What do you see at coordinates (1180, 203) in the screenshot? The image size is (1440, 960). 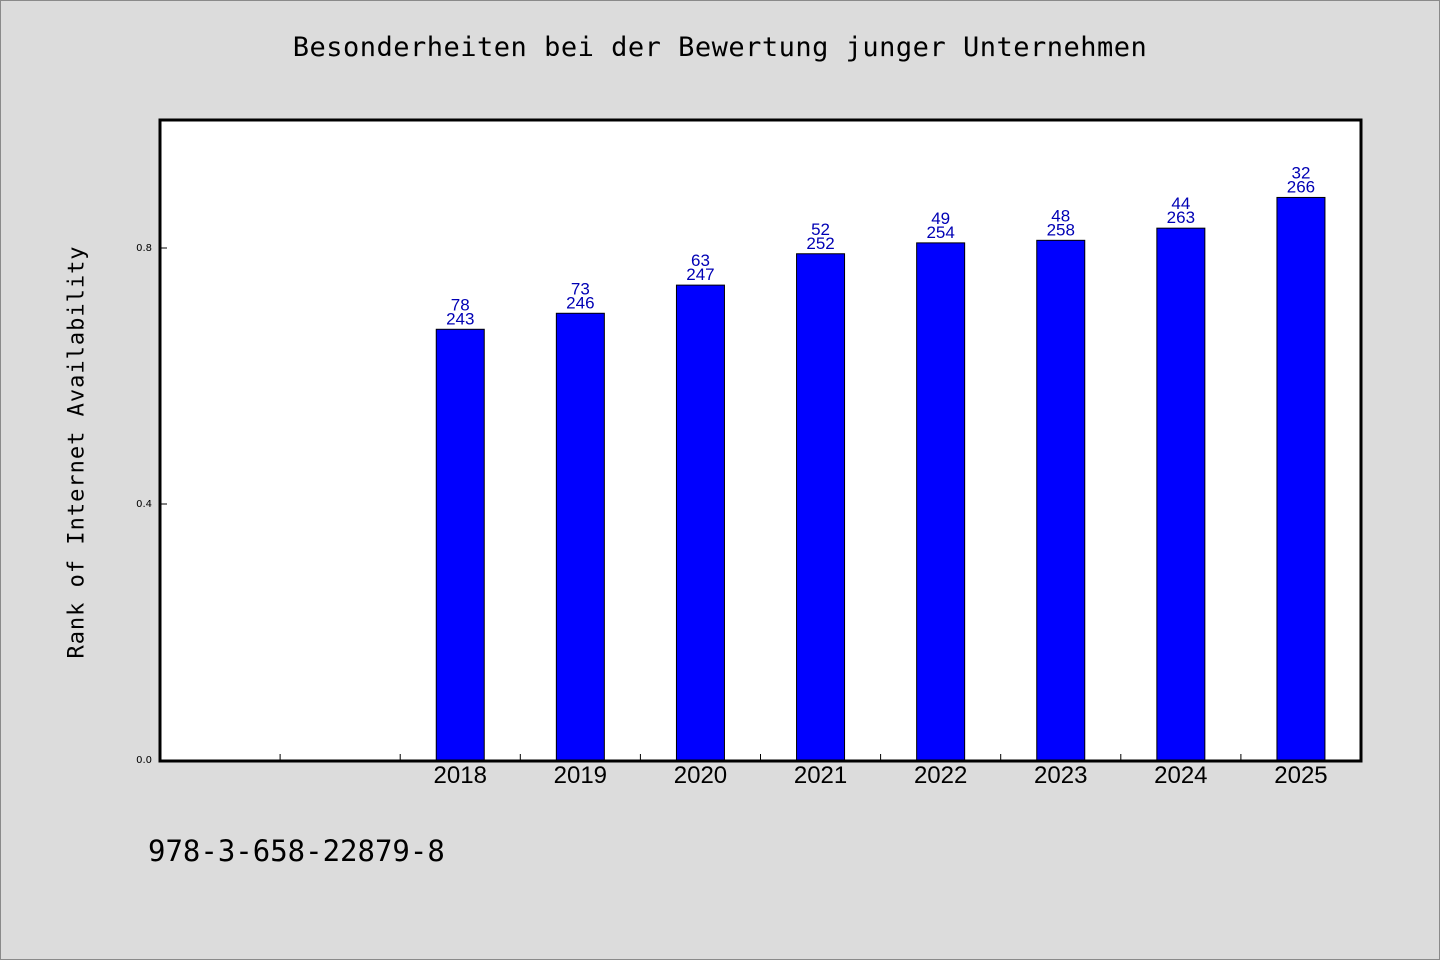 I see `bar-label-top: 44` at bounding box center [1180, 203].